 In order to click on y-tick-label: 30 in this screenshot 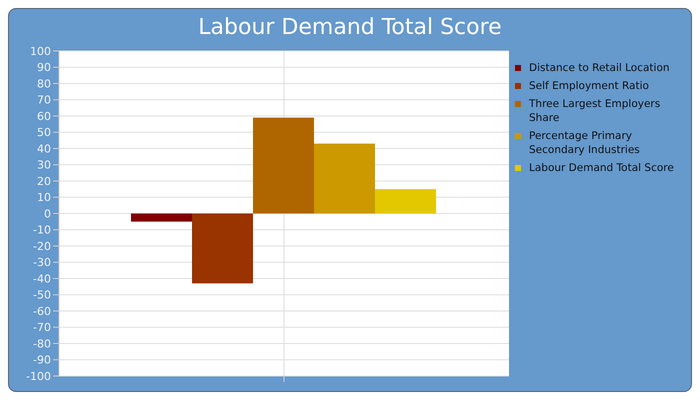, I will do `click(44, 165)`.